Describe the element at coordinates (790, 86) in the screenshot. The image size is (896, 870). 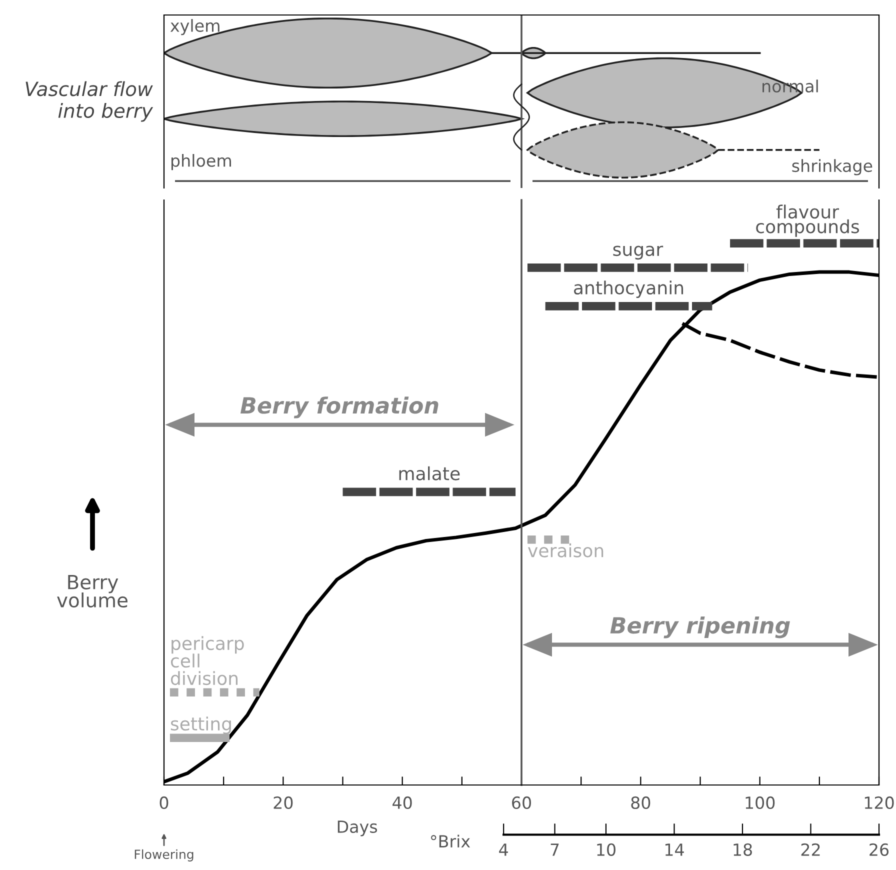
I see `text: normal` at that location.